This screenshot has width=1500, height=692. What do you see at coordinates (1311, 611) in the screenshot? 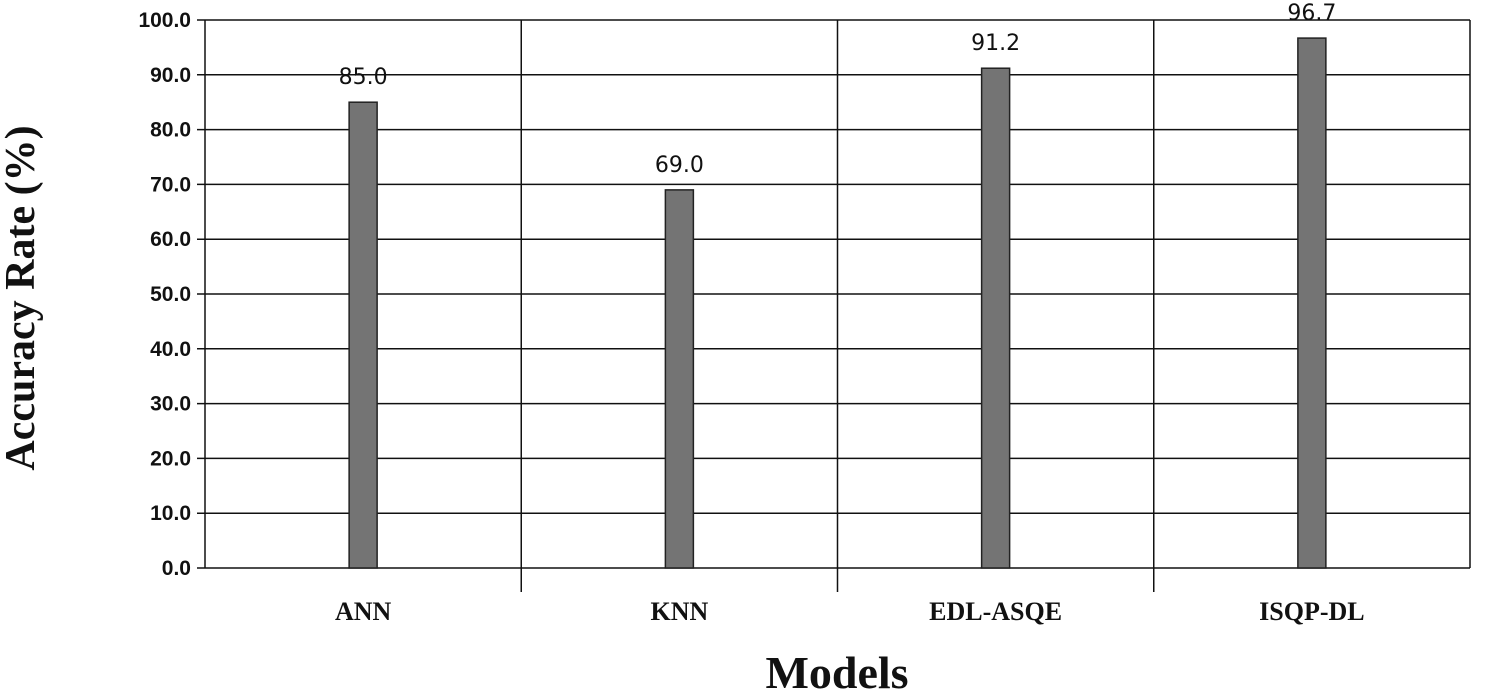
I see `x-tick-label: ISQP-DL` at bounding box center [1311, 611].